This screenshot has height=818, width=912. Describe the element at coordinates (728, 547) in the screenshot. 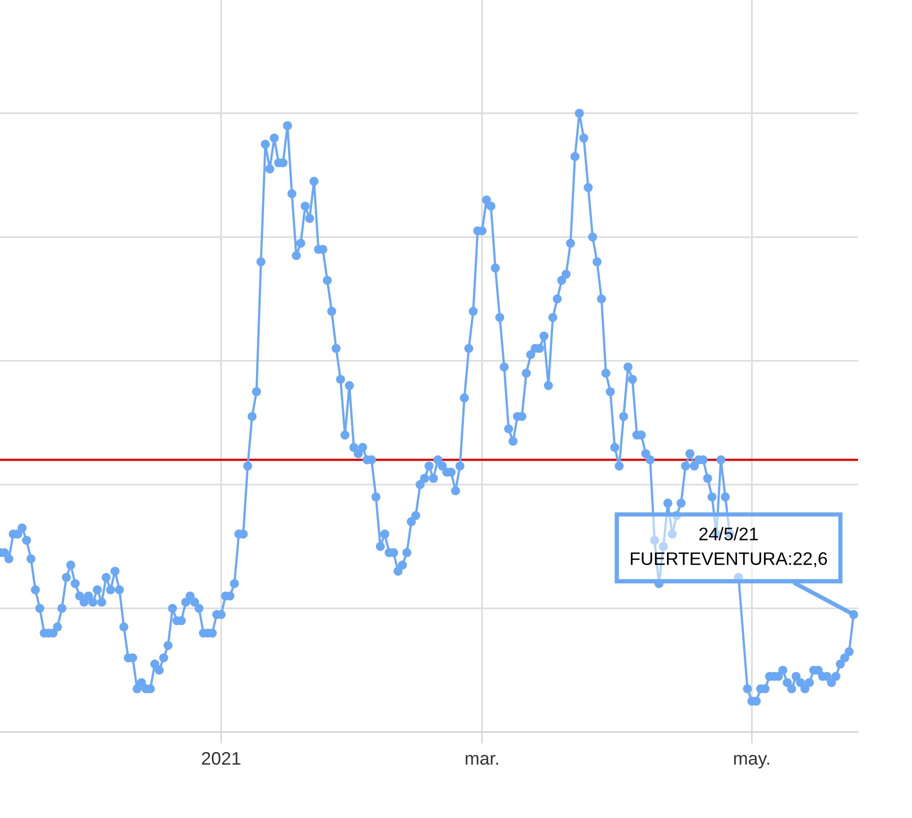

I see `annotation: 24/5/21 FUERTEVENTURA:22,6` at that location.